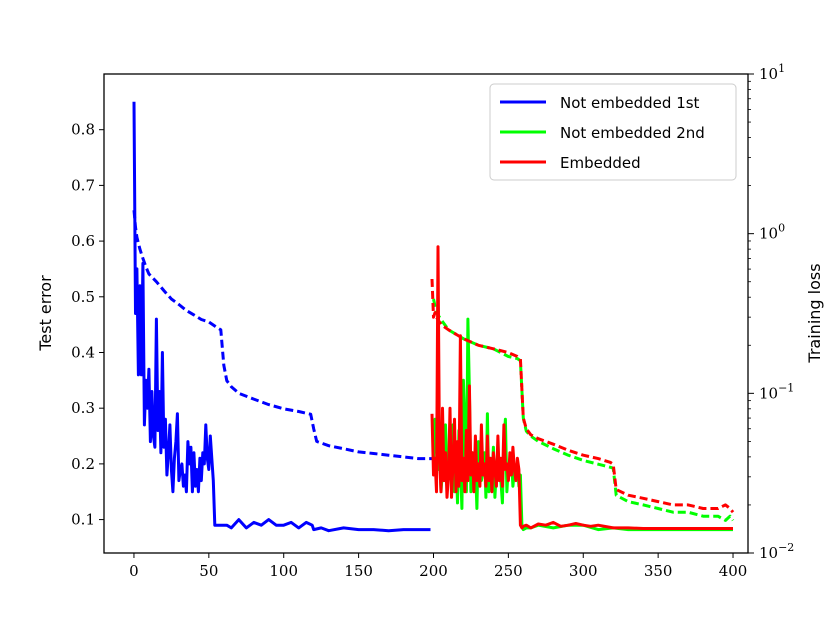  What do you see at coordinates (208, 571) in the screenshot?
I see `x-tick-label: 50` at bounding box center [208, 571].